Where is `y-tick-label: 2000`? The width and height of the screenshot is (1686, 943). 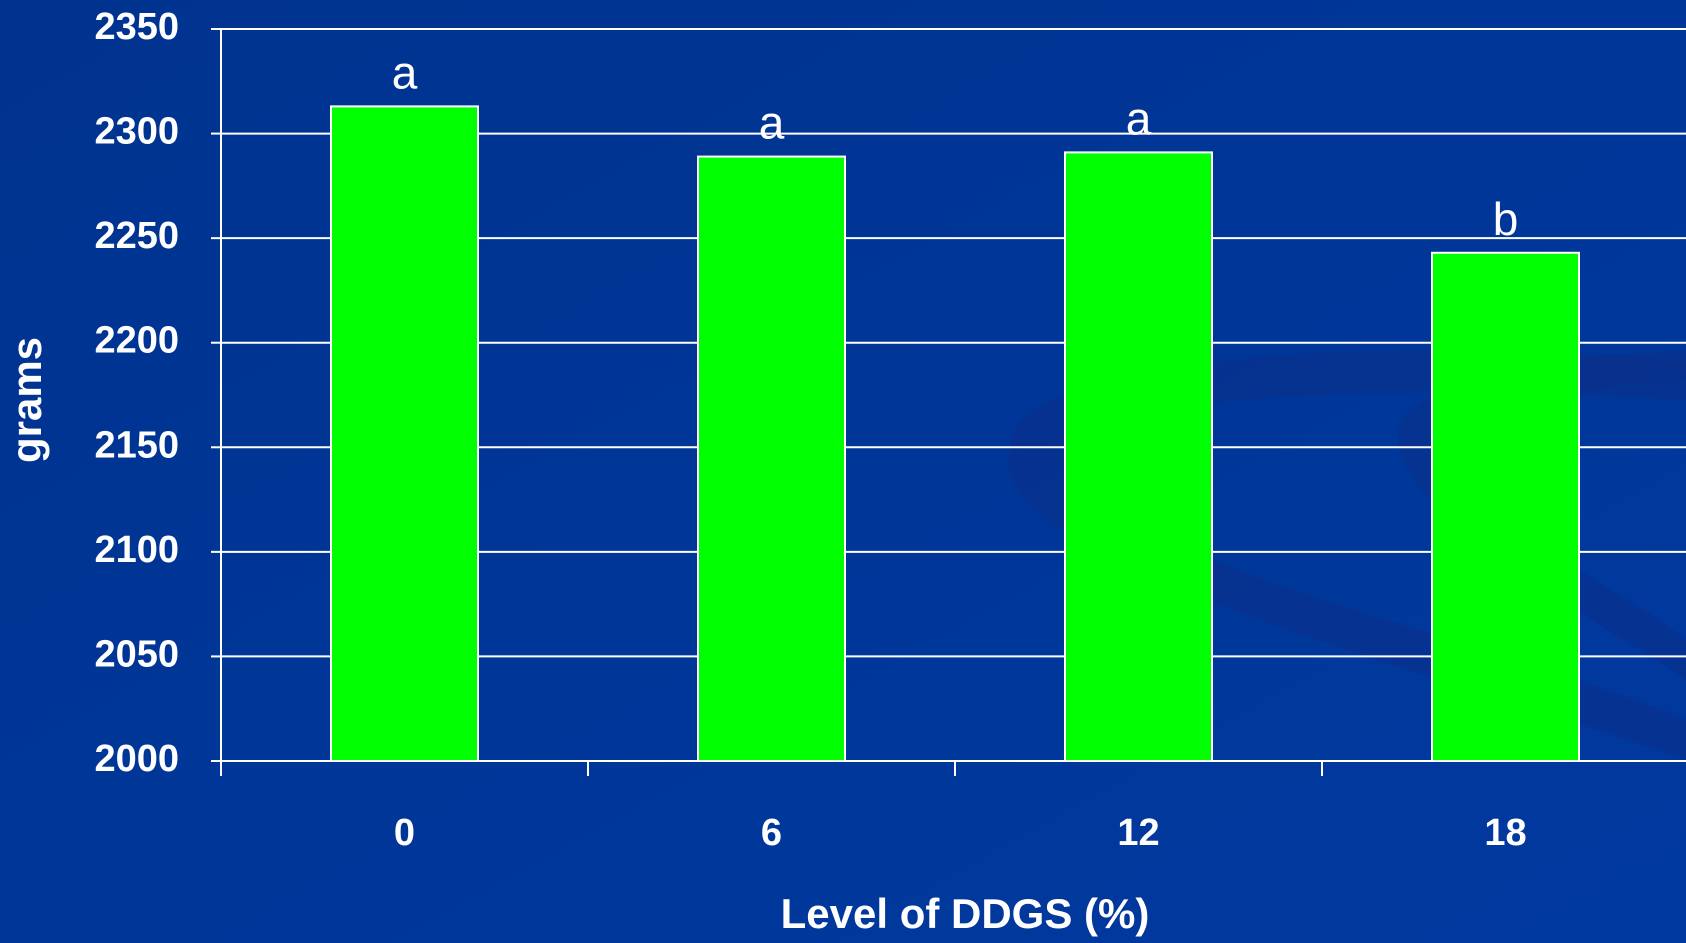 y-tick-label: 2000 is located at coordinates (136, 759).